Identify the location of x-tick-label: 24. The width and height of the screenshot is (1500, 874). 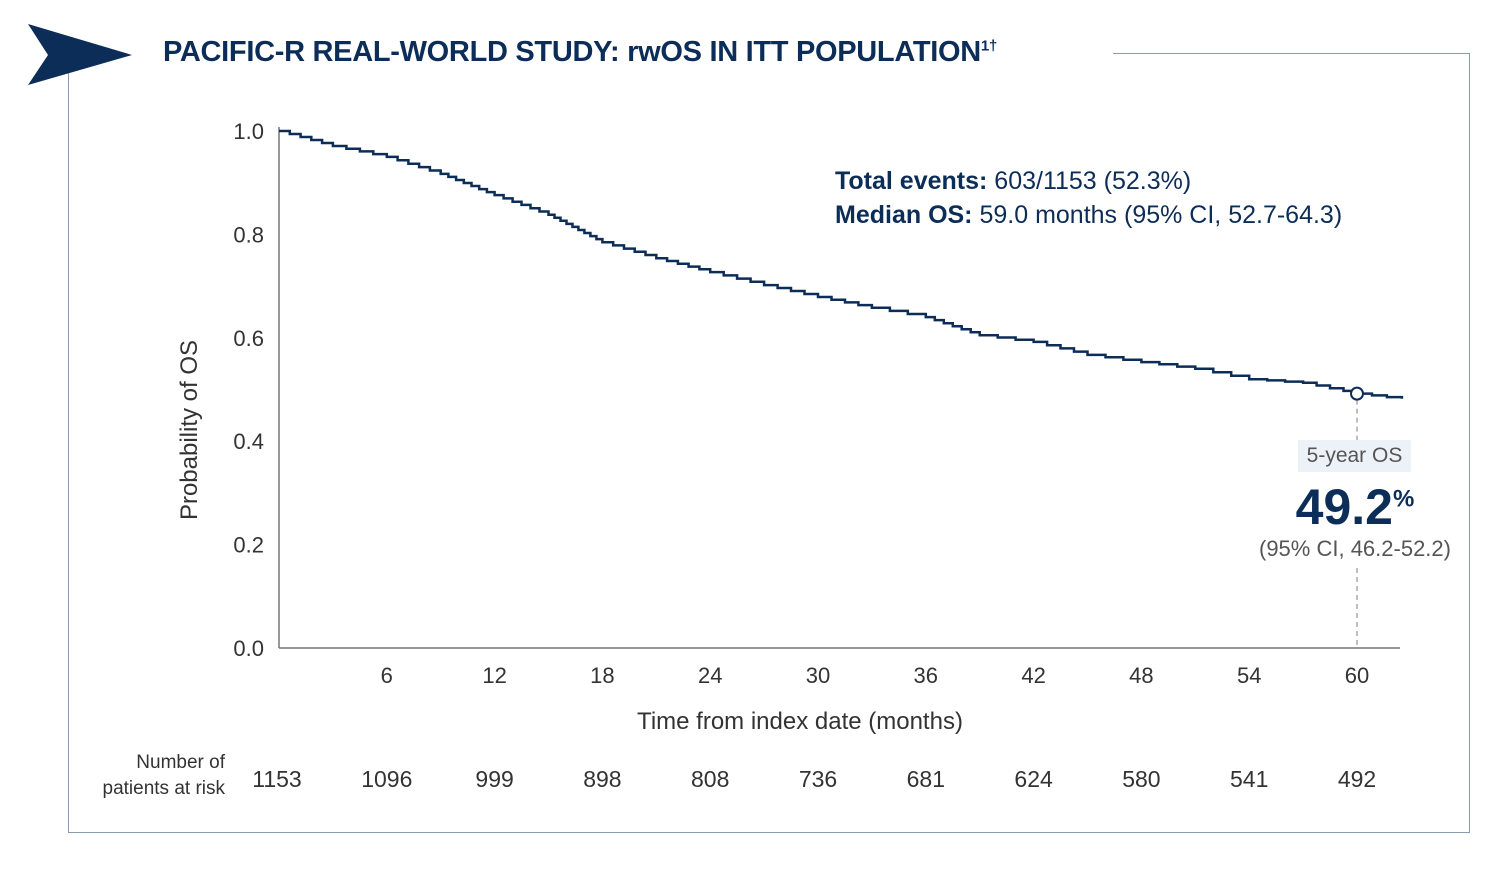
(710, 675).